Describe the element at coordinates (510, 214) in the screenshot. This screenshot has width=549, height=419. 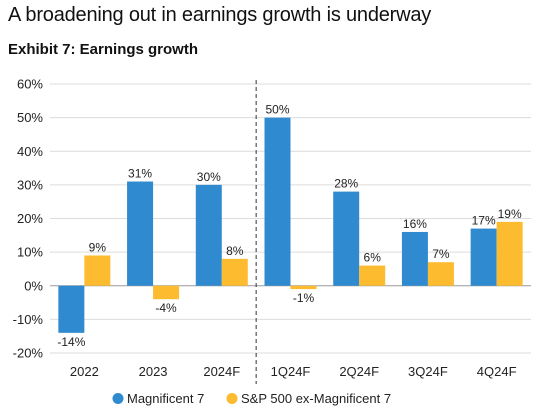
I see `data-label: 19%` at that location.